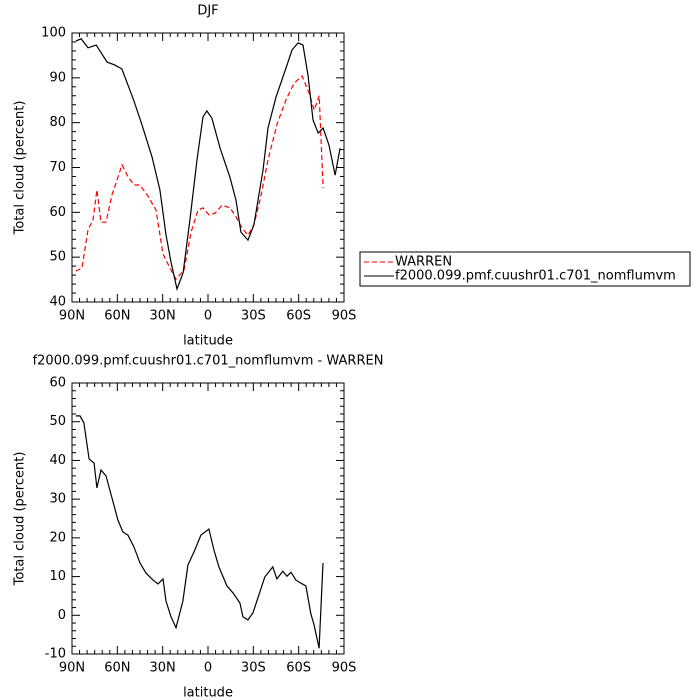 The height and width of the screenshot is (700, 700). I want to click on legend-box, so click(525, 269).